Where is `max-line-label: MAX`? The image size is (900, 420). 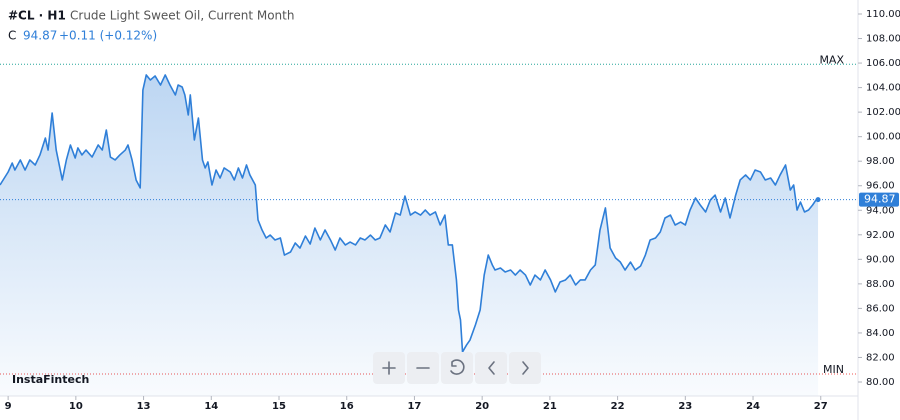
max-line-label: MAX is located at coordinates (831, 59).